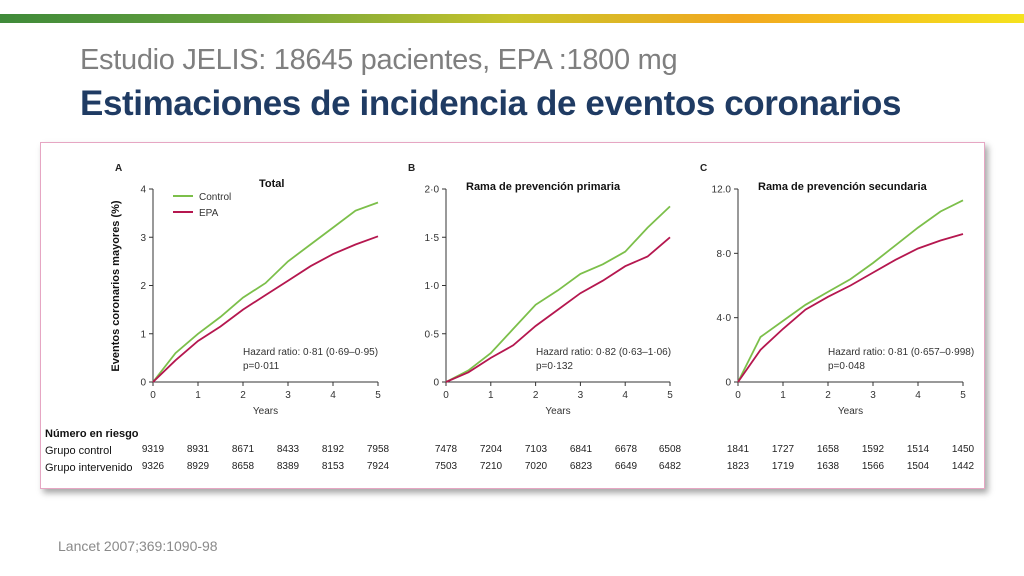  What do you see at coordinates (209, 213) in the screenshot?
I see `legend-label-epa: EPA` at bounding box center [209, 213].